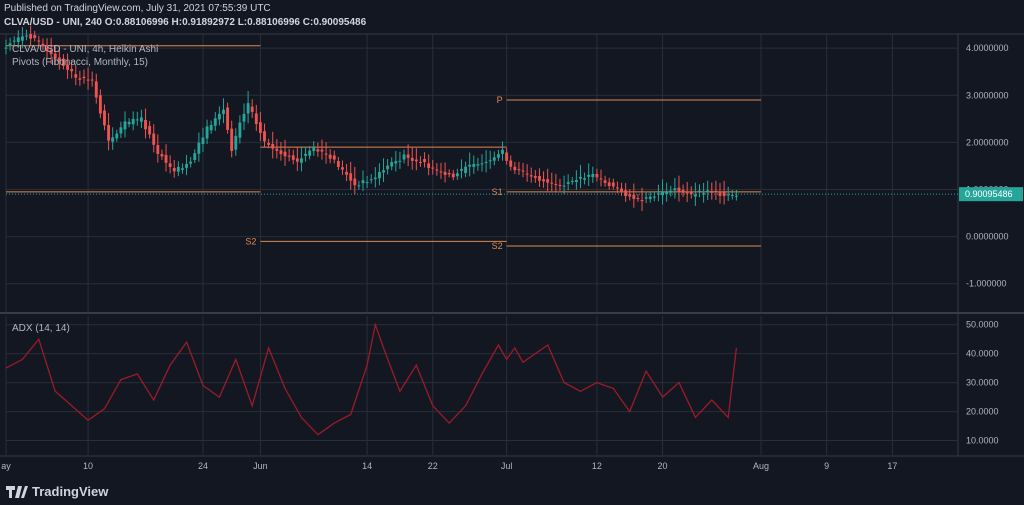 This screenshot has width=1024, height=505. What do you see at coordinates (208, 22) in the screenshot?
I see `high-value: 0.91892972` at bounding box center [208, 22].